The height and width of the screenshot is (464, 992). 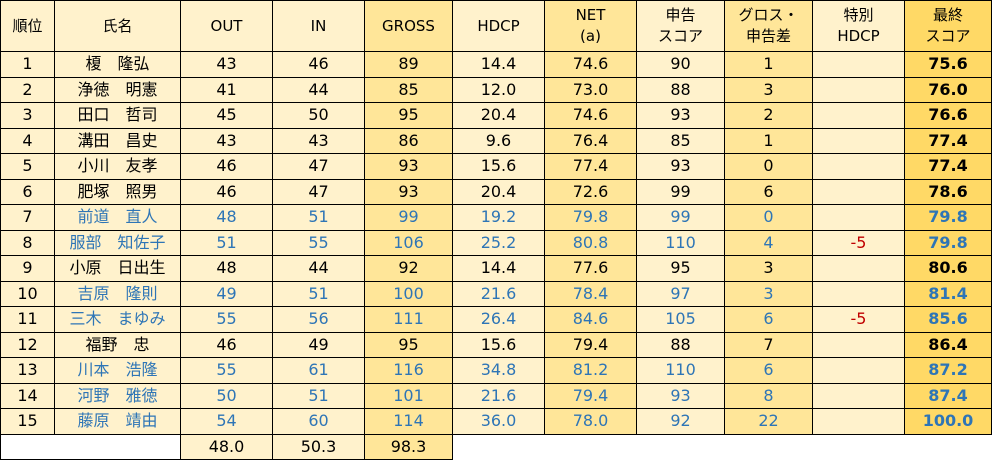 I want to click on cell-rank: 10, so click(x=27, y=293).